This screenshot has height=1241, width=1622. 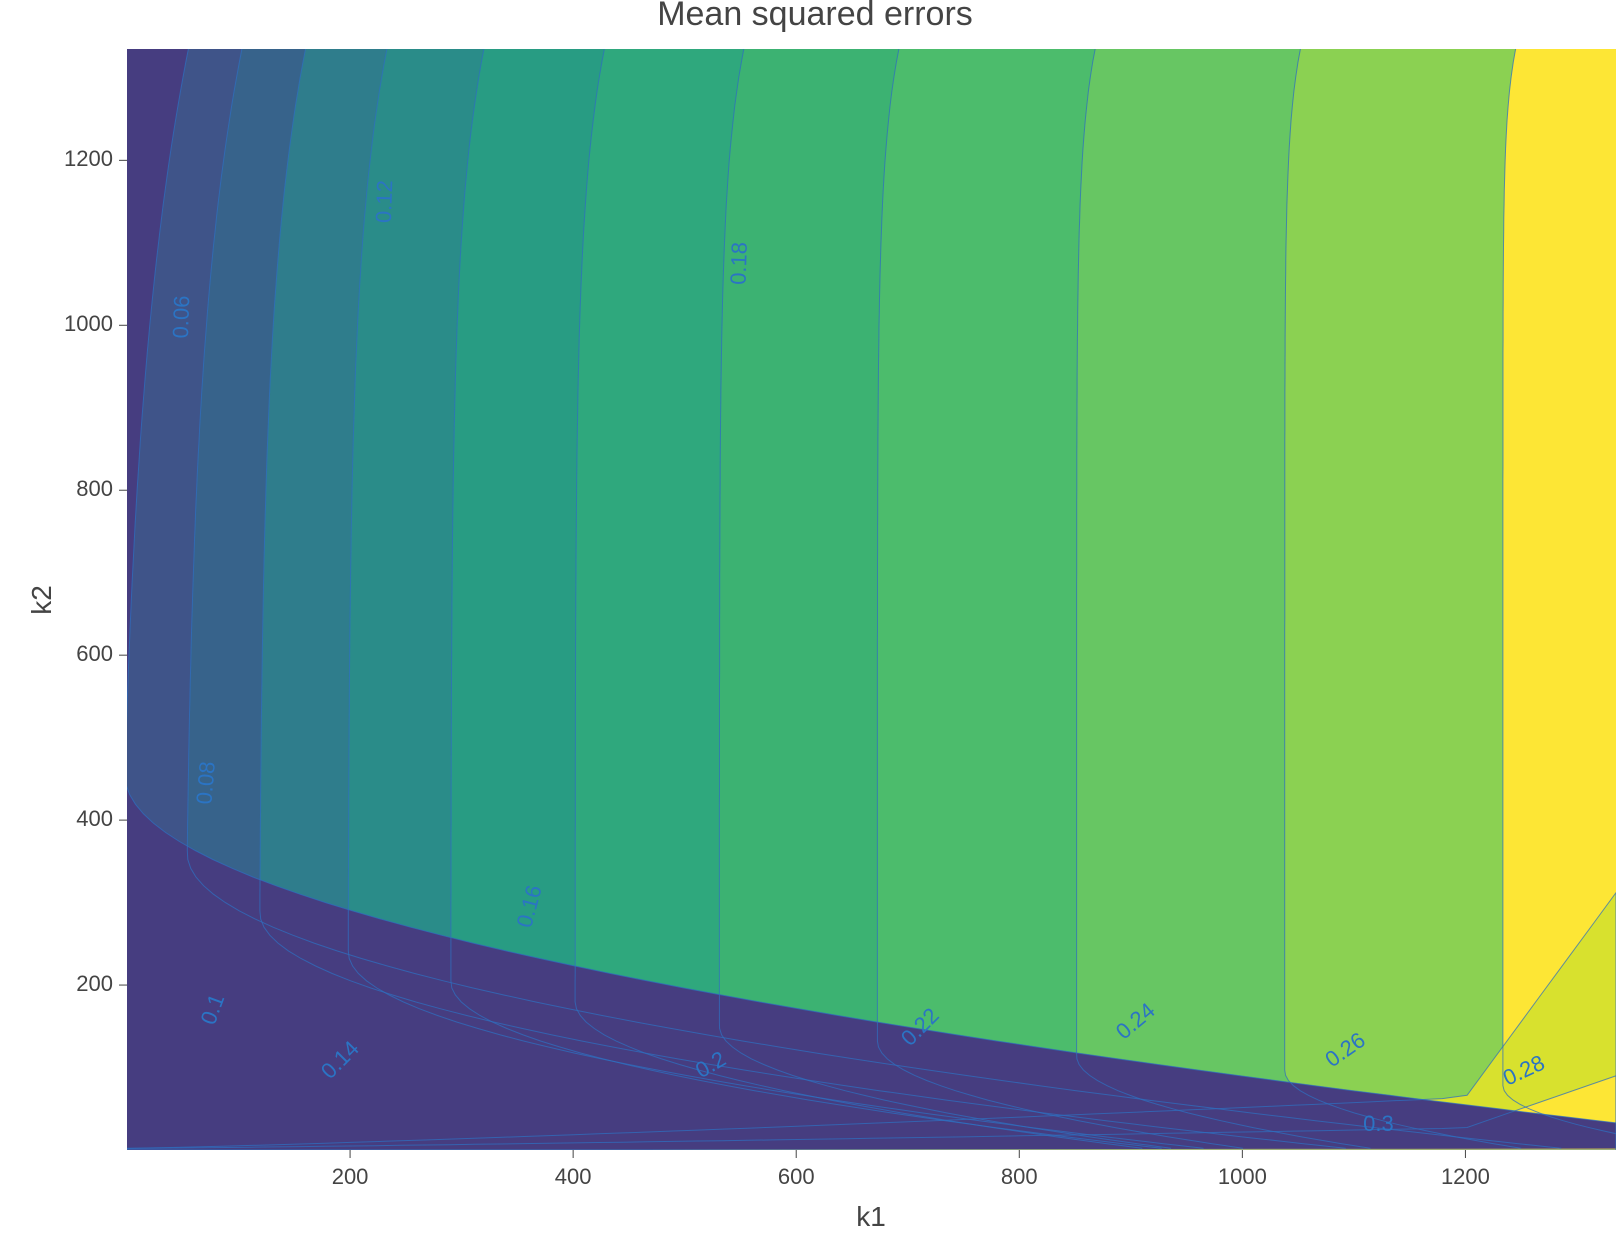 I want to click on x-tick-label: 400, so click(x=573, y=1176).